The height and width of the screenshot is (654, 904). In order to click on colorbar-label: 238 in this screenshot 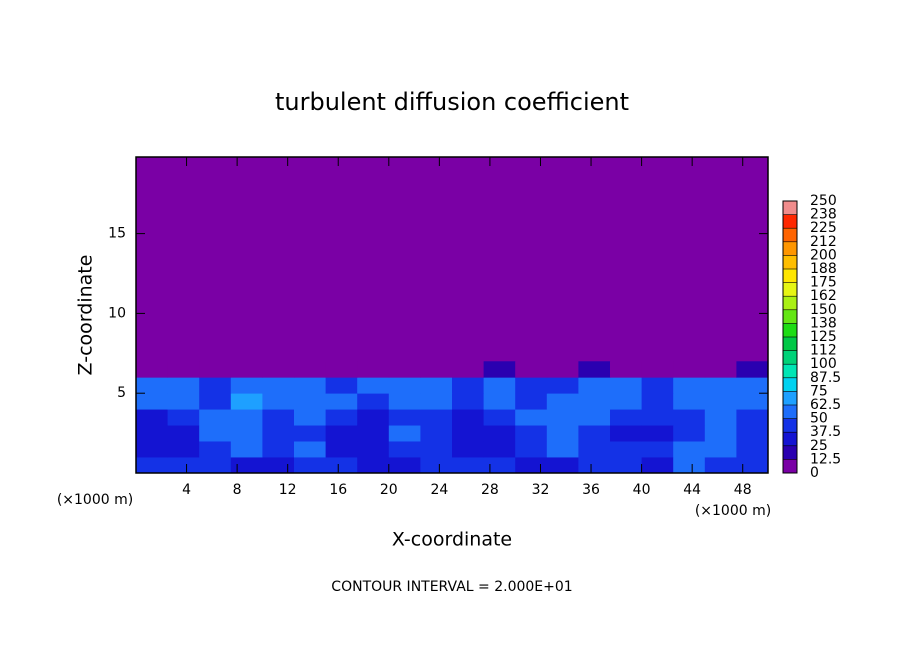, I will do `click(823, 215)`.